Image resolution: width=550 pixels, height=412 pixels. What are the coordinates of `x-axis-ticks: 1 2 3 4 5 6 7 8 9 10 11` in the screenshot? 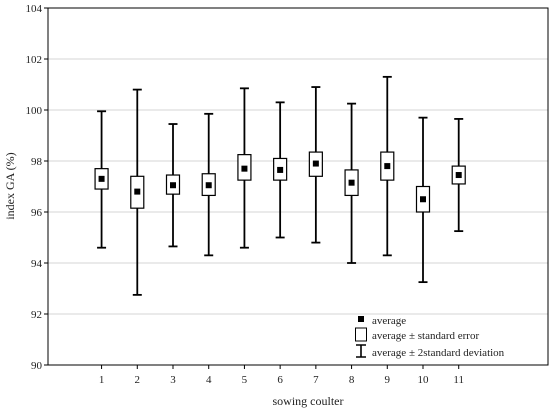 It's located at (281, 375).